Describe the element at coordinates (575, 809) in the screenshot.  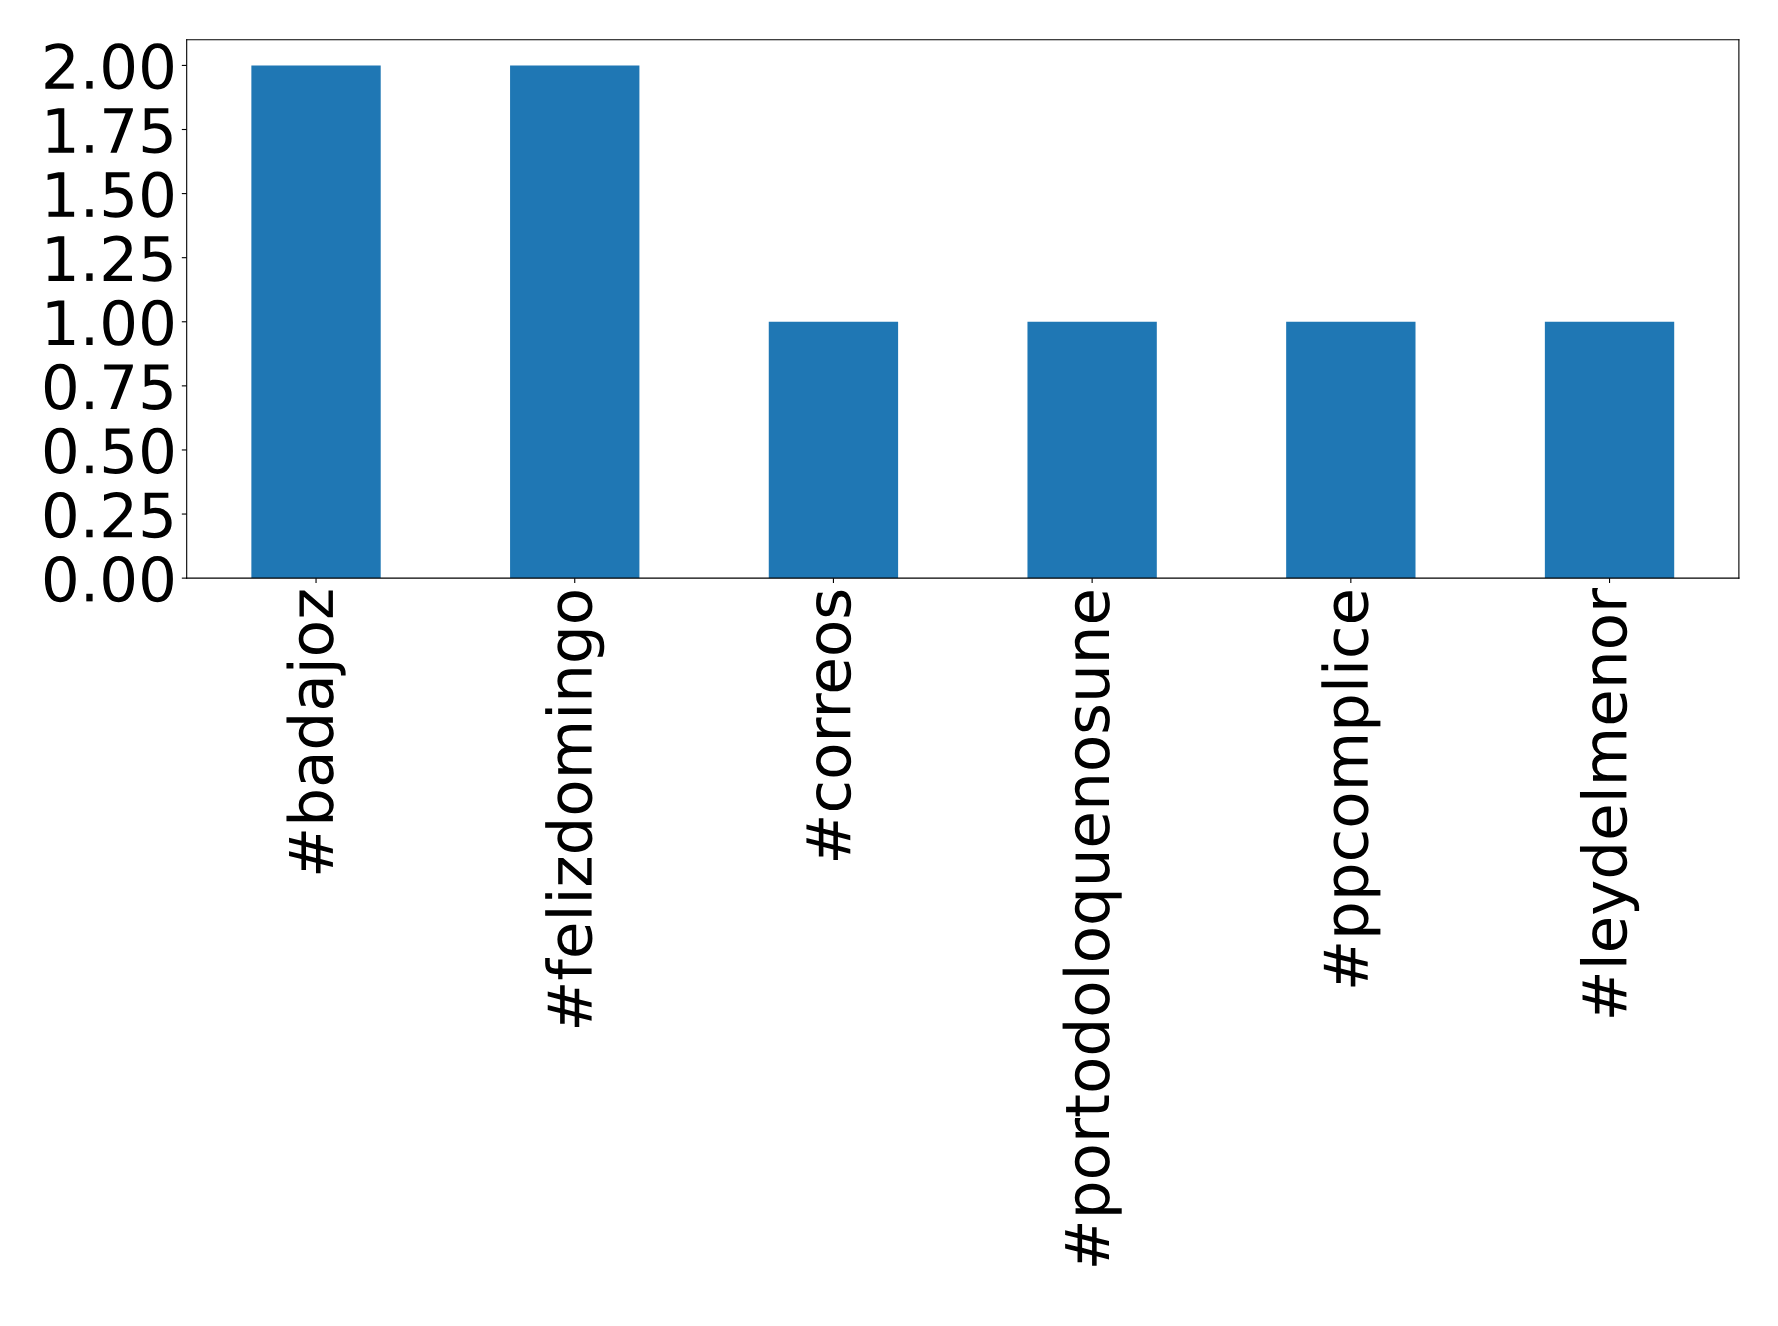
I see `x-tick-label: #felizdomingo` at that location.